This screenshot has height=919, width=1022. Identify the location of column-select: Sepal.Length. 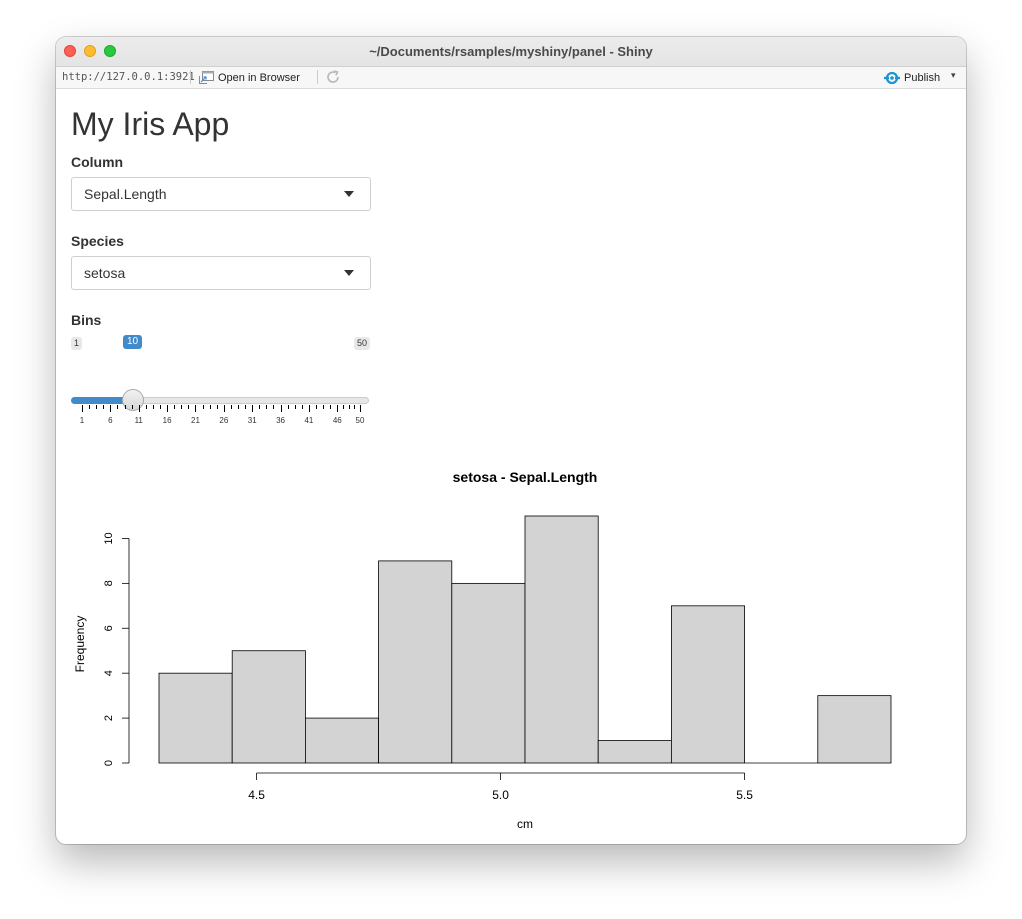
(221, 194).